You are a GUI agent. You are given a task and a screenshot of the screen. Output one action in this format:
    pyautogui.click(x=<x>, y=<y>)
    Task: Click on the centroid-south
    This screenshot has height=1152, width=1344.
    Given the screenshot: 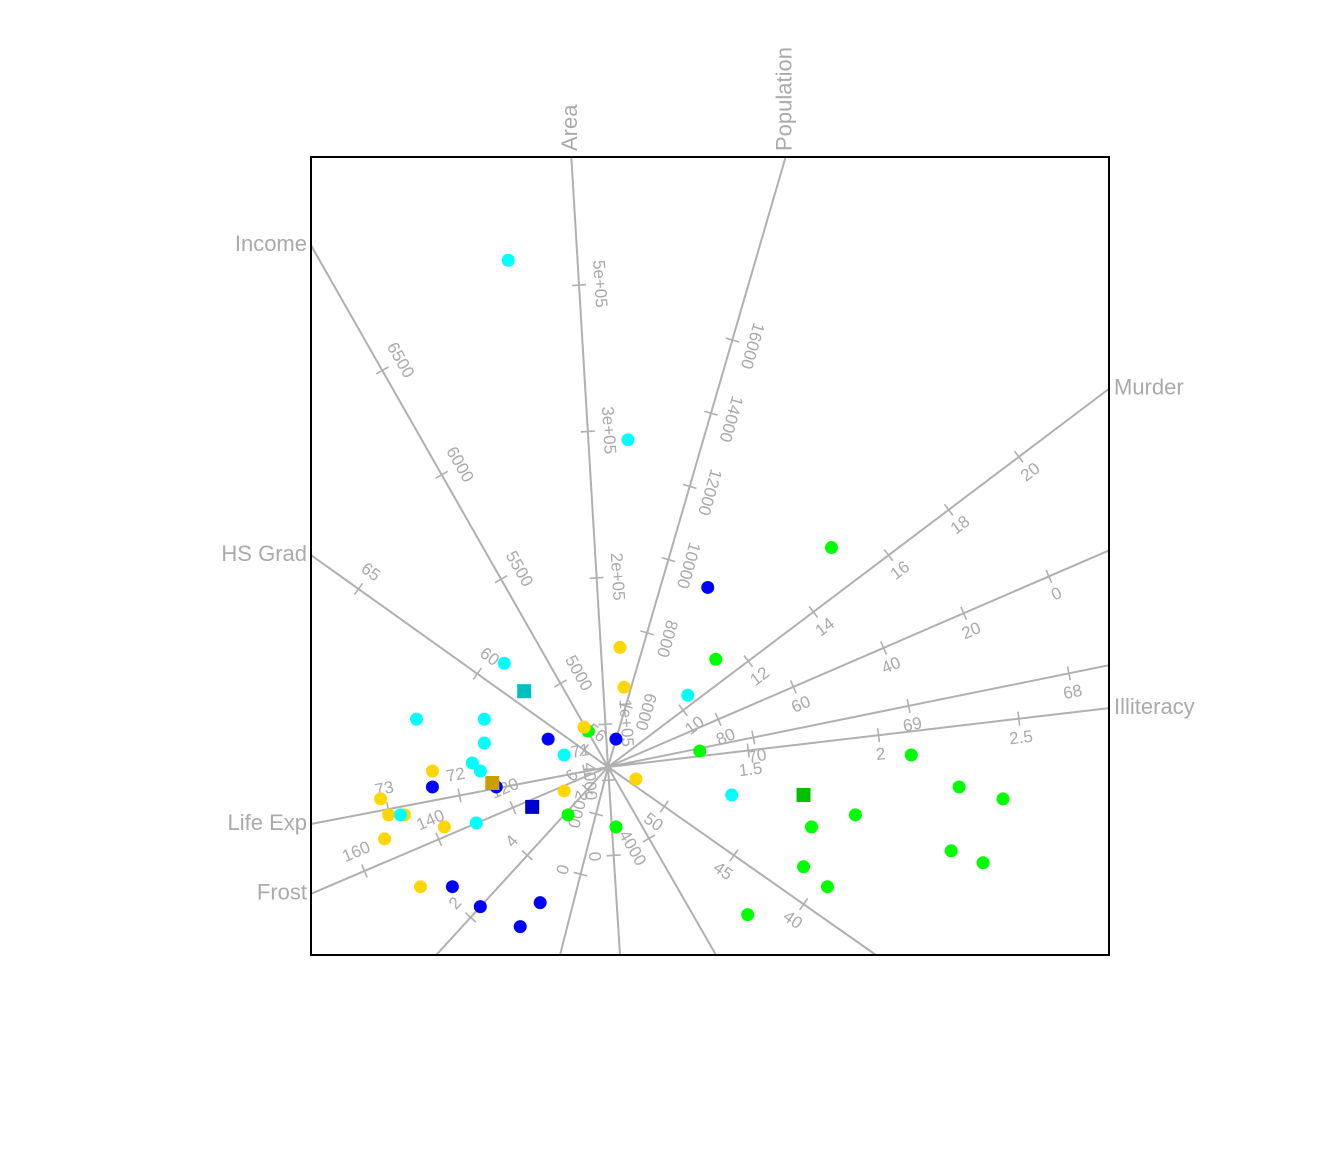 What is the action you would take?
    pyautogui.click(x=803, y=794)
    